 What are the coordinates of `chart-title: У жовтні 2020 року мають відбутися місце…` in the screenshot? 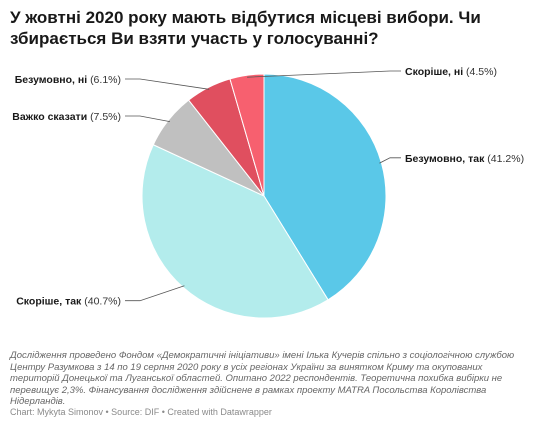 It's located at (245, 28).